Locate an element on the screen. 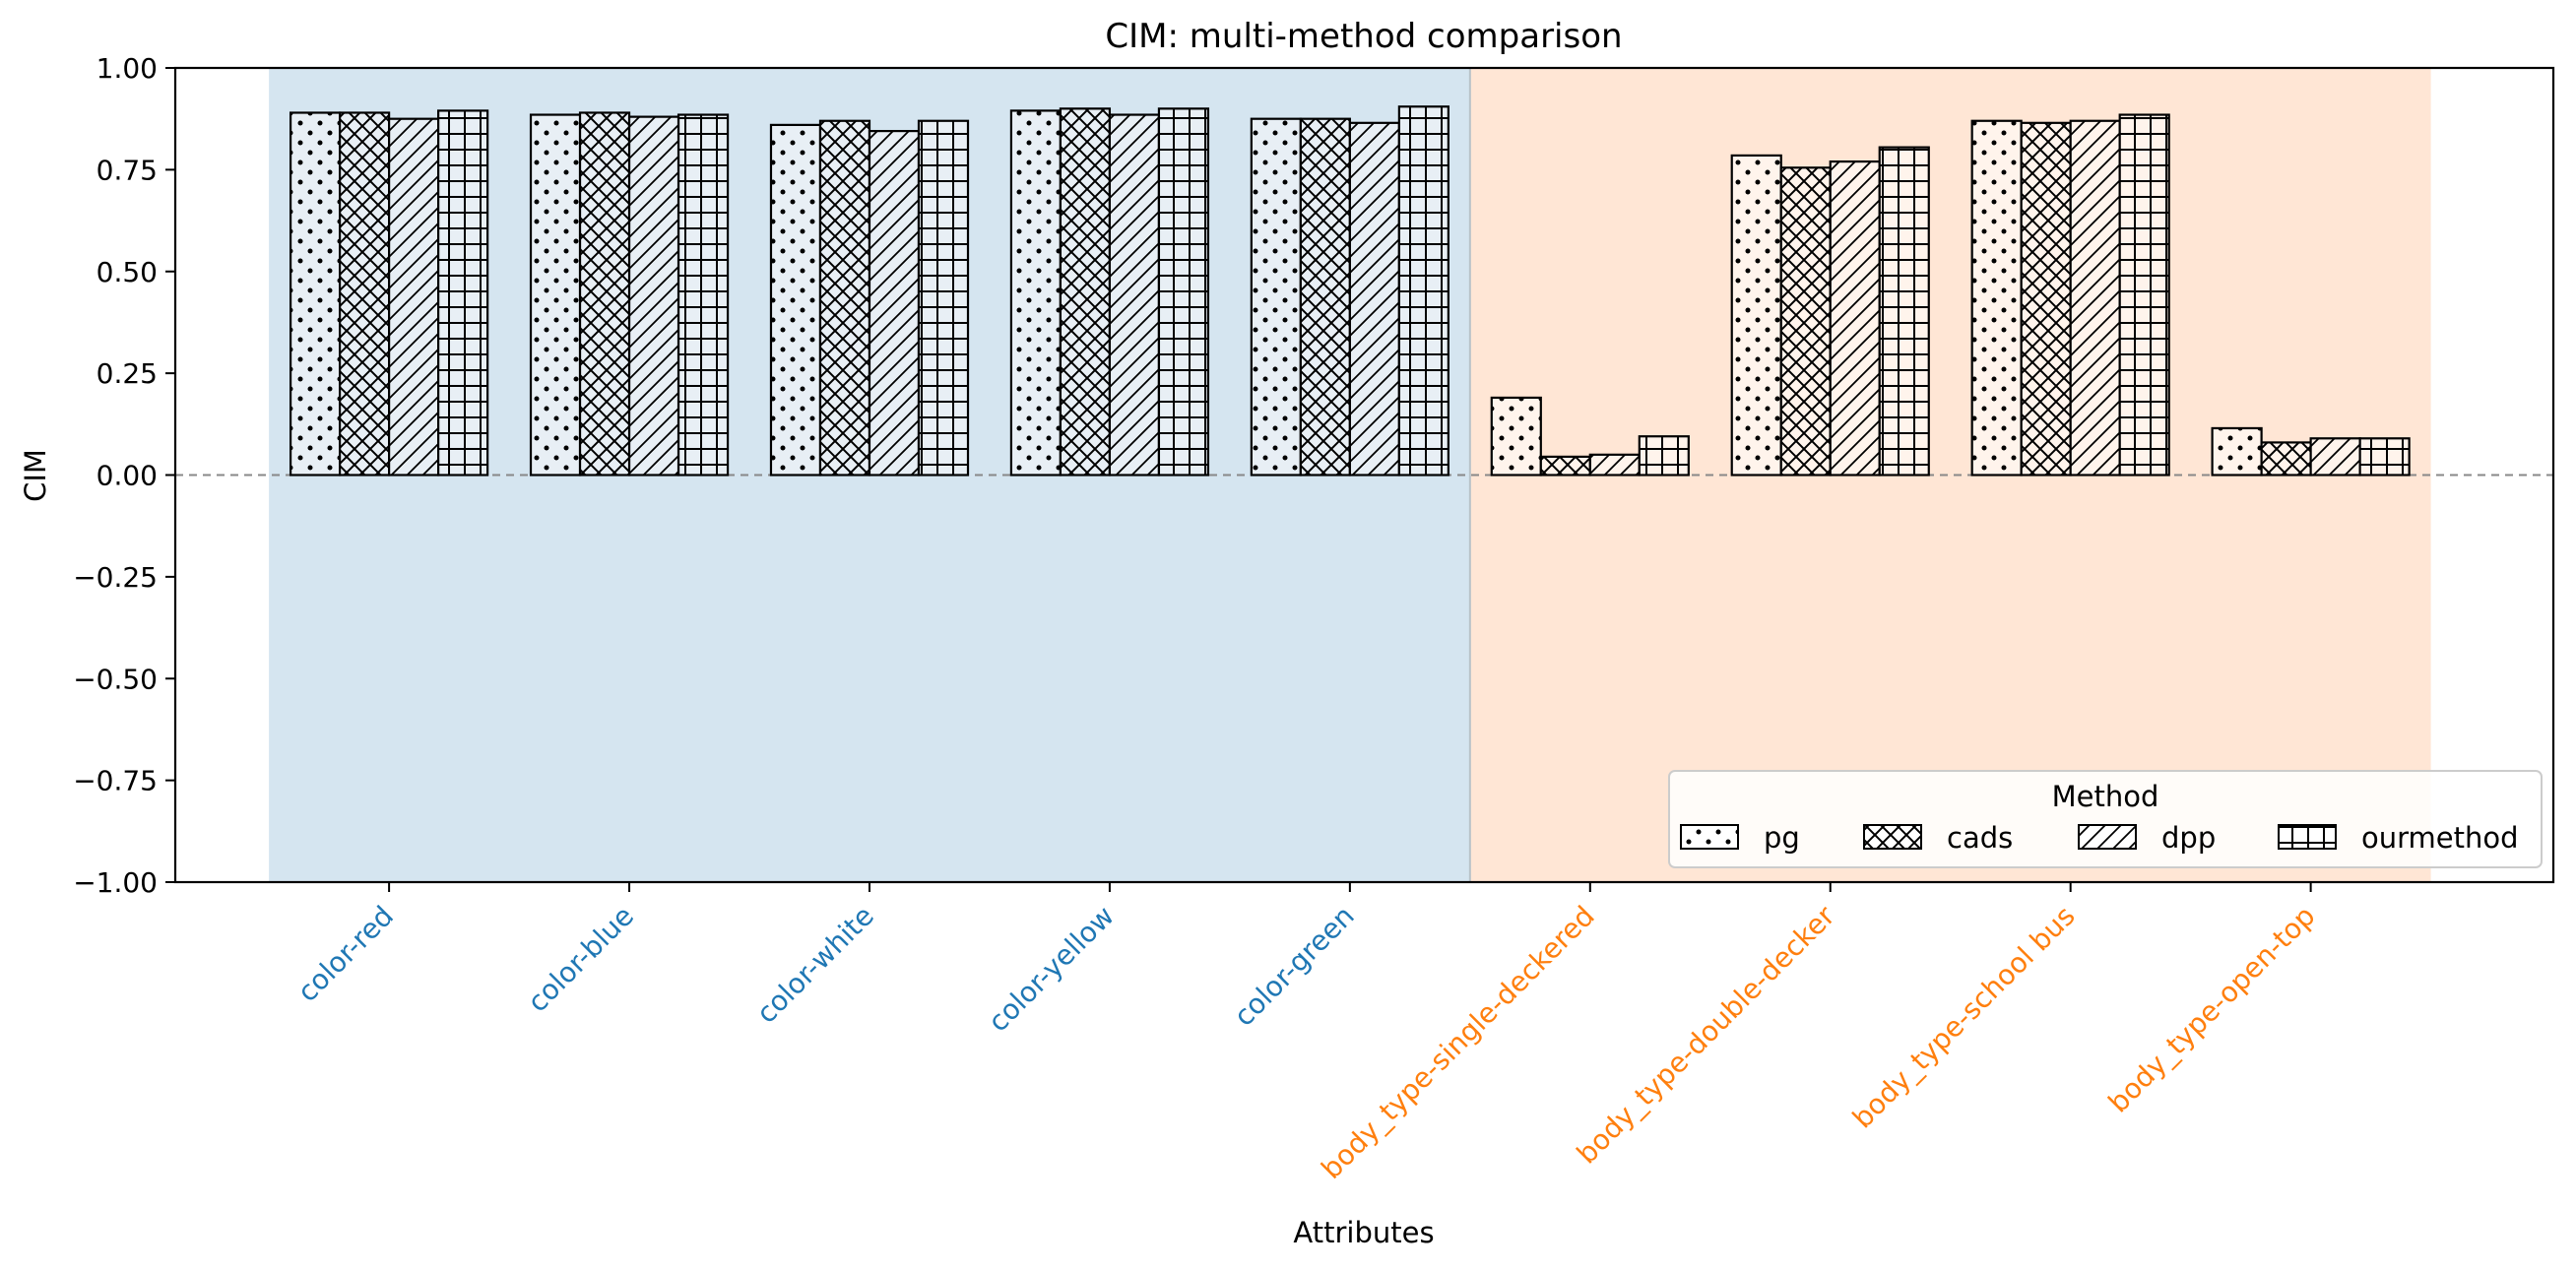 The height and width of the screenshot is (1272, 2576). legend-label-ourmethod: ourmethod is located at coordinates (2440, 838).